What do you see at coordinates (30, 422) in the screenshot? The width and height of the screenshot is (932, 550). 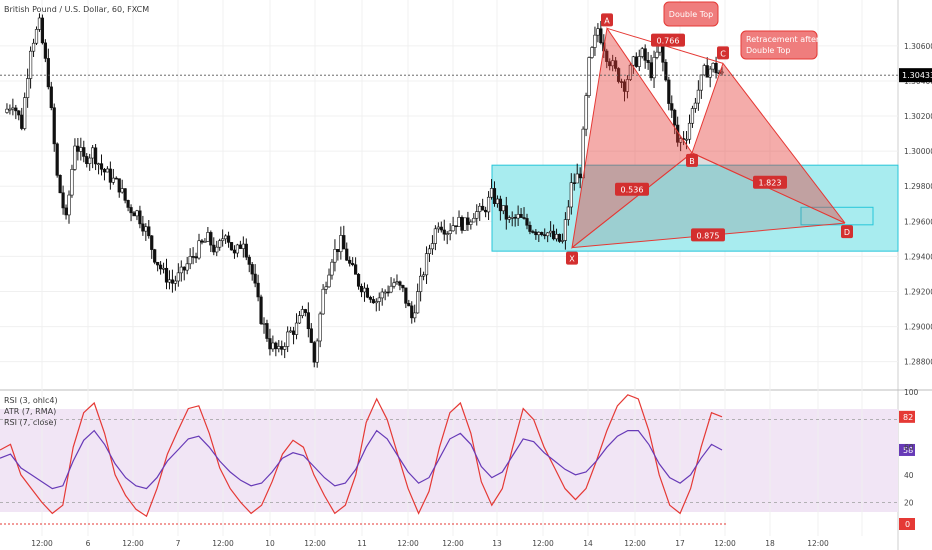 I see `legend-rsi-7: RSI (7, close)` at bounding box center [30, 422].